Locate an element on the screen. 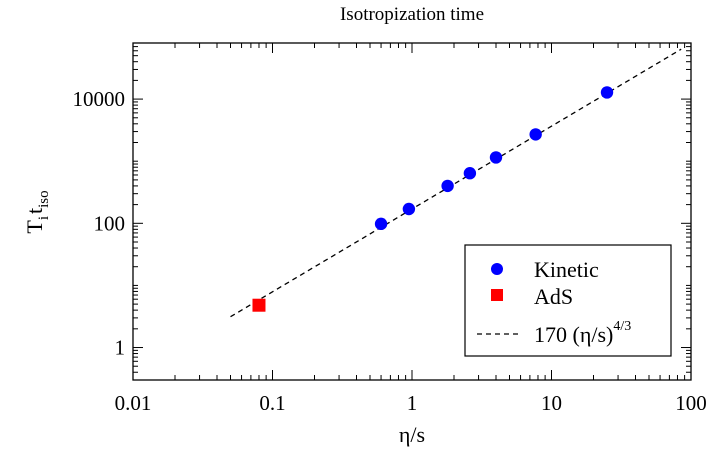 Image resolution: width=717 pixels, height=453 pixels. y-tick-label: 100 is located at coordinates (110, 223).